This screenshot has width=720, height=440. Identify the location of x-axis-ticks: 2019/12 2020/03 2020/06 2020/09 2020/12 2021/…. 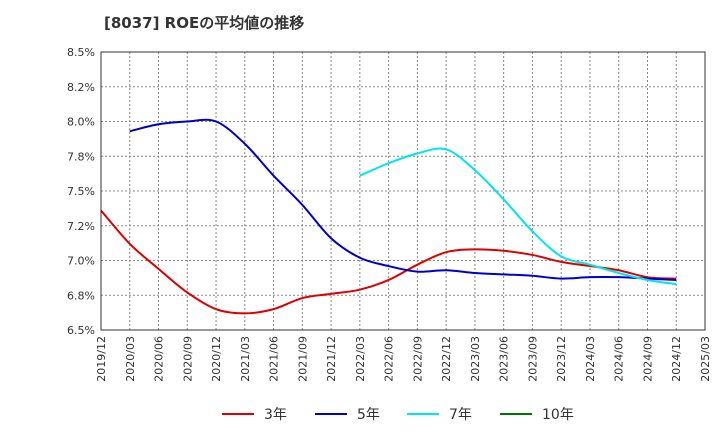
(403, 359).